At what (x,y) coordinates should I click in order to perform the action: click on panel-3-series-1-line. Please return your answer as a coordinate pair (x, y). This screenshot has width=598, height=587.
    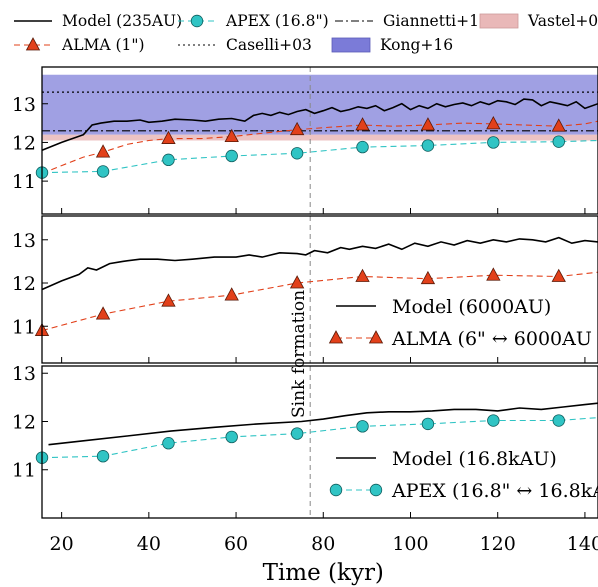
    Looking at the image, I should click on (323, 424).